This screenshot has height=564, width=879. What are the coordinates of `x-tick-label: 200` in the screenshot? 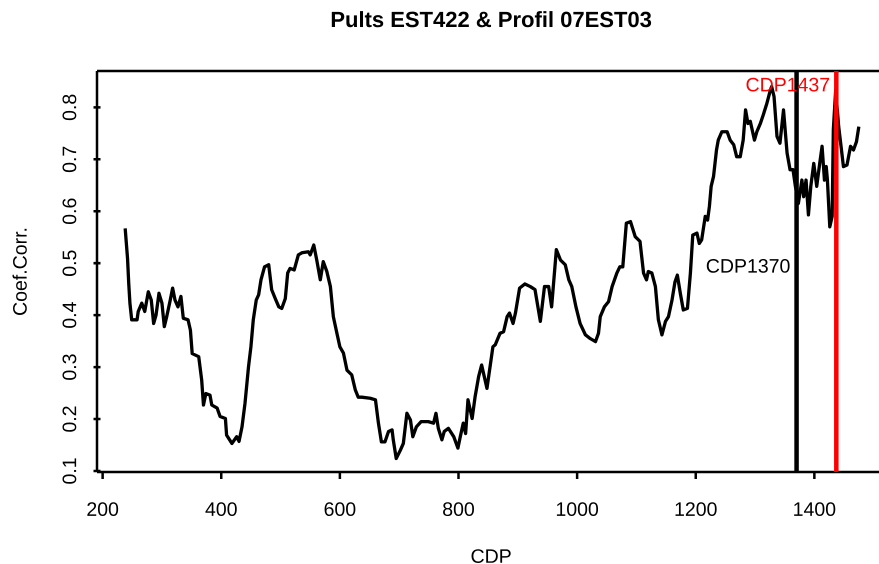 It's located at (102, 509).